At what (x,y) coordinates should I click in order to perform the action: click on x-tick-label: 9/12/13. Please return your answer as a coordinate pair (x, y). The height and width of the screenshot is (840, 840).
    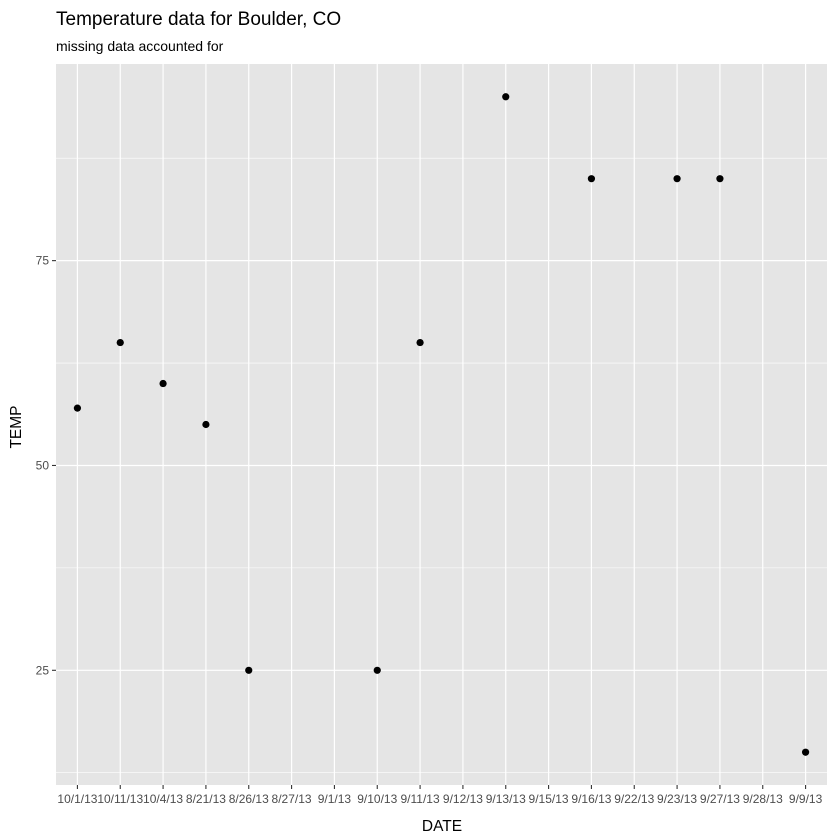
    Looking at the image, I should click on (463, 799).